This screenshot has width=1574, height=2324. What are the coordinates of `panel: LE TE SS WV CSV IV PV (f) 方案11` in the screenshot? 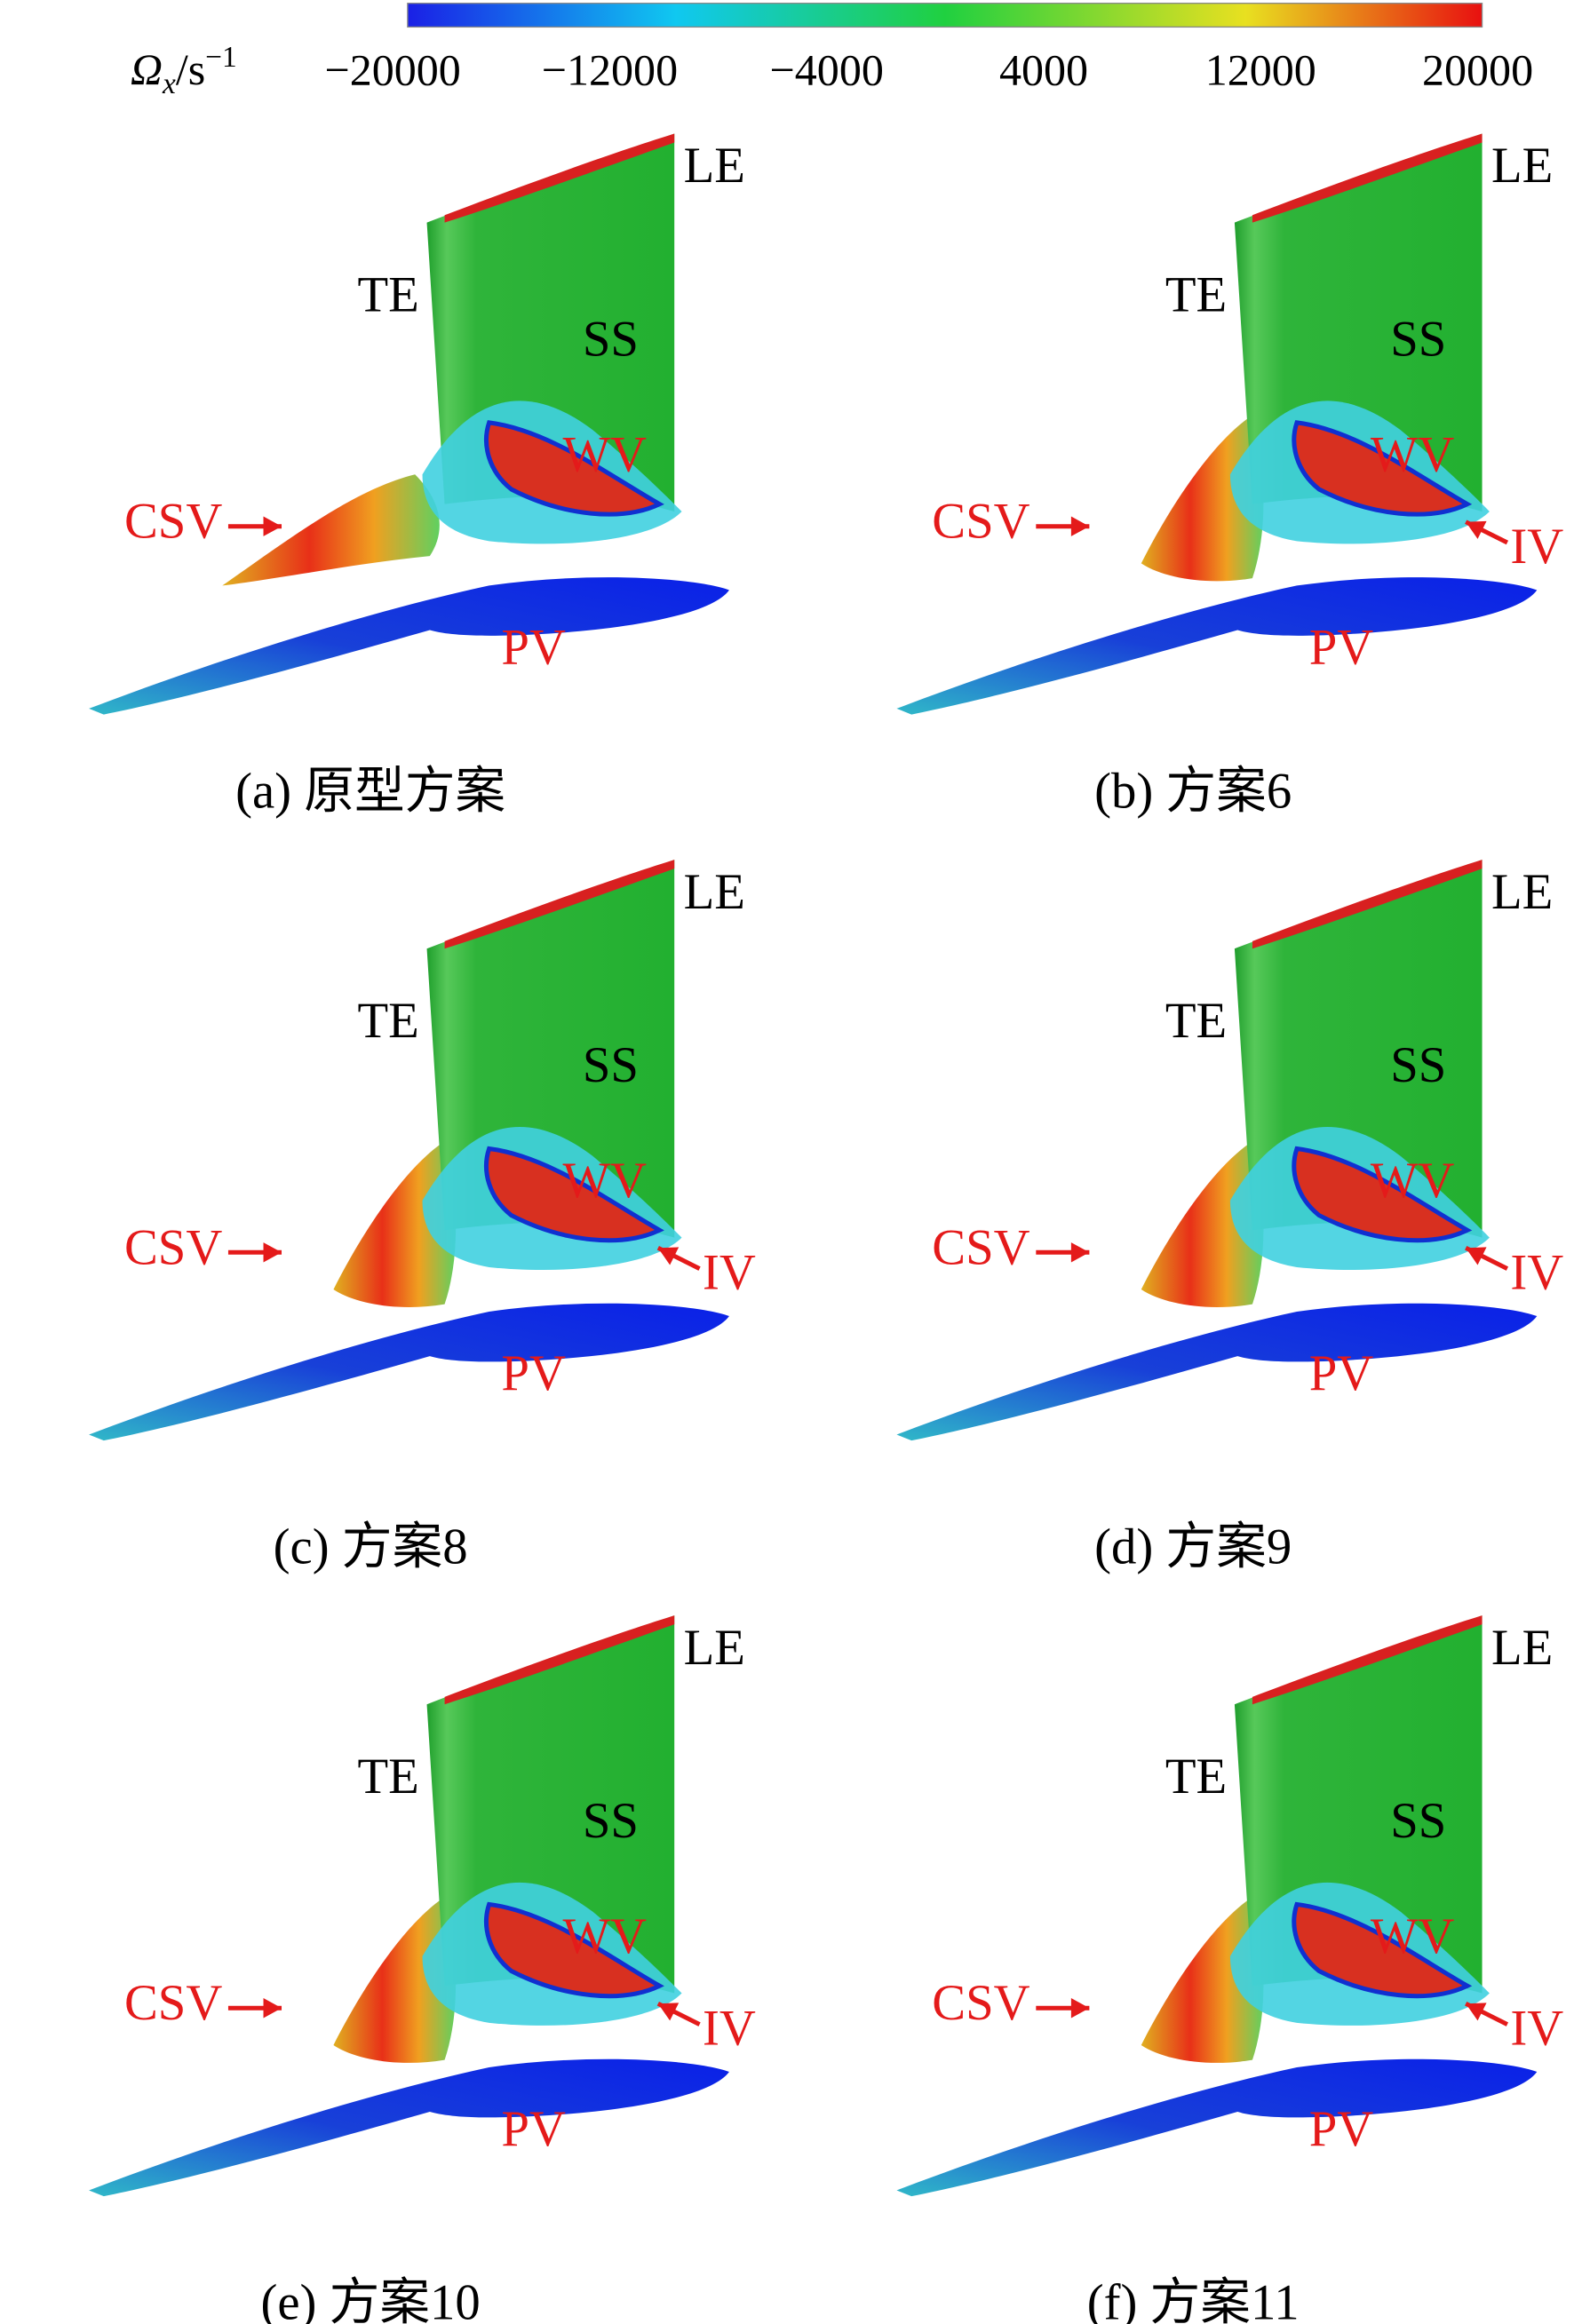 It's located at (1229, 1970).